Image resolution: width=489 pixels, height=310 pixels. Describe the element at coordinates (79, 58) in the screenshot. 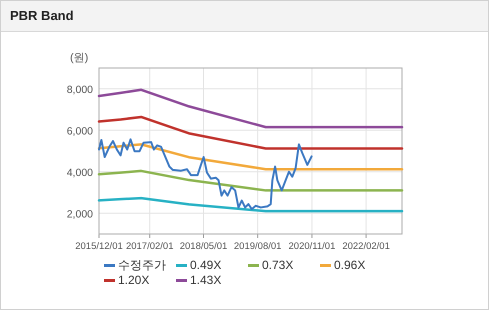

I see `y-axis-title: (원)` at that location.